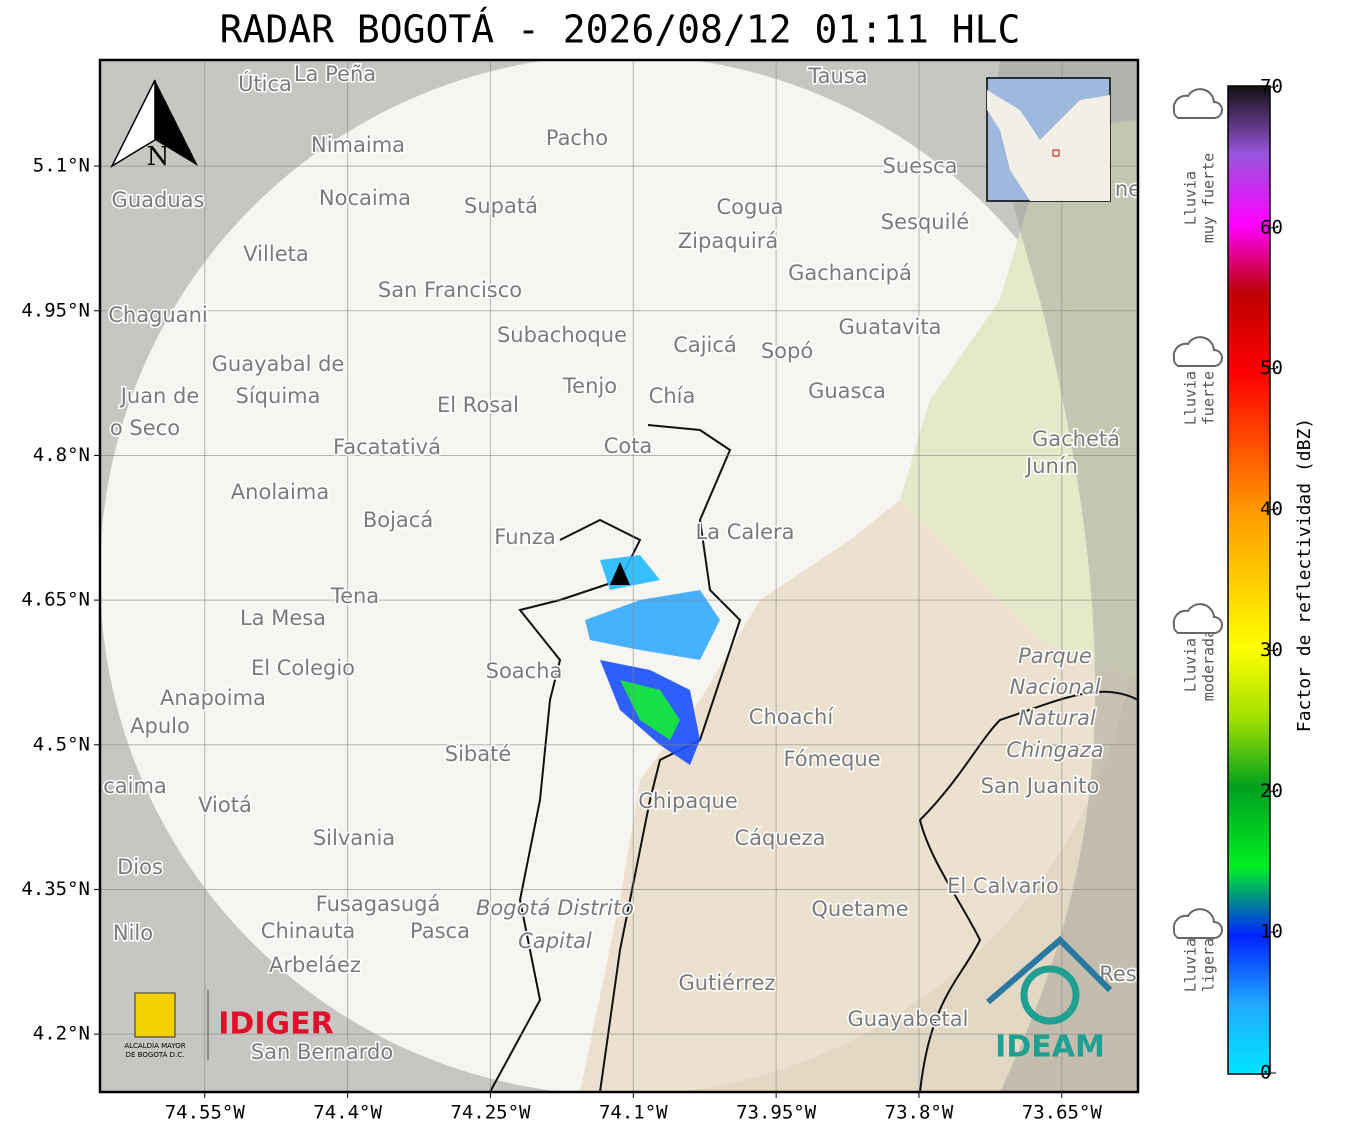 The image size is (1349, 1139). I want to click on place-label: Nimaima, so click(358, 145).